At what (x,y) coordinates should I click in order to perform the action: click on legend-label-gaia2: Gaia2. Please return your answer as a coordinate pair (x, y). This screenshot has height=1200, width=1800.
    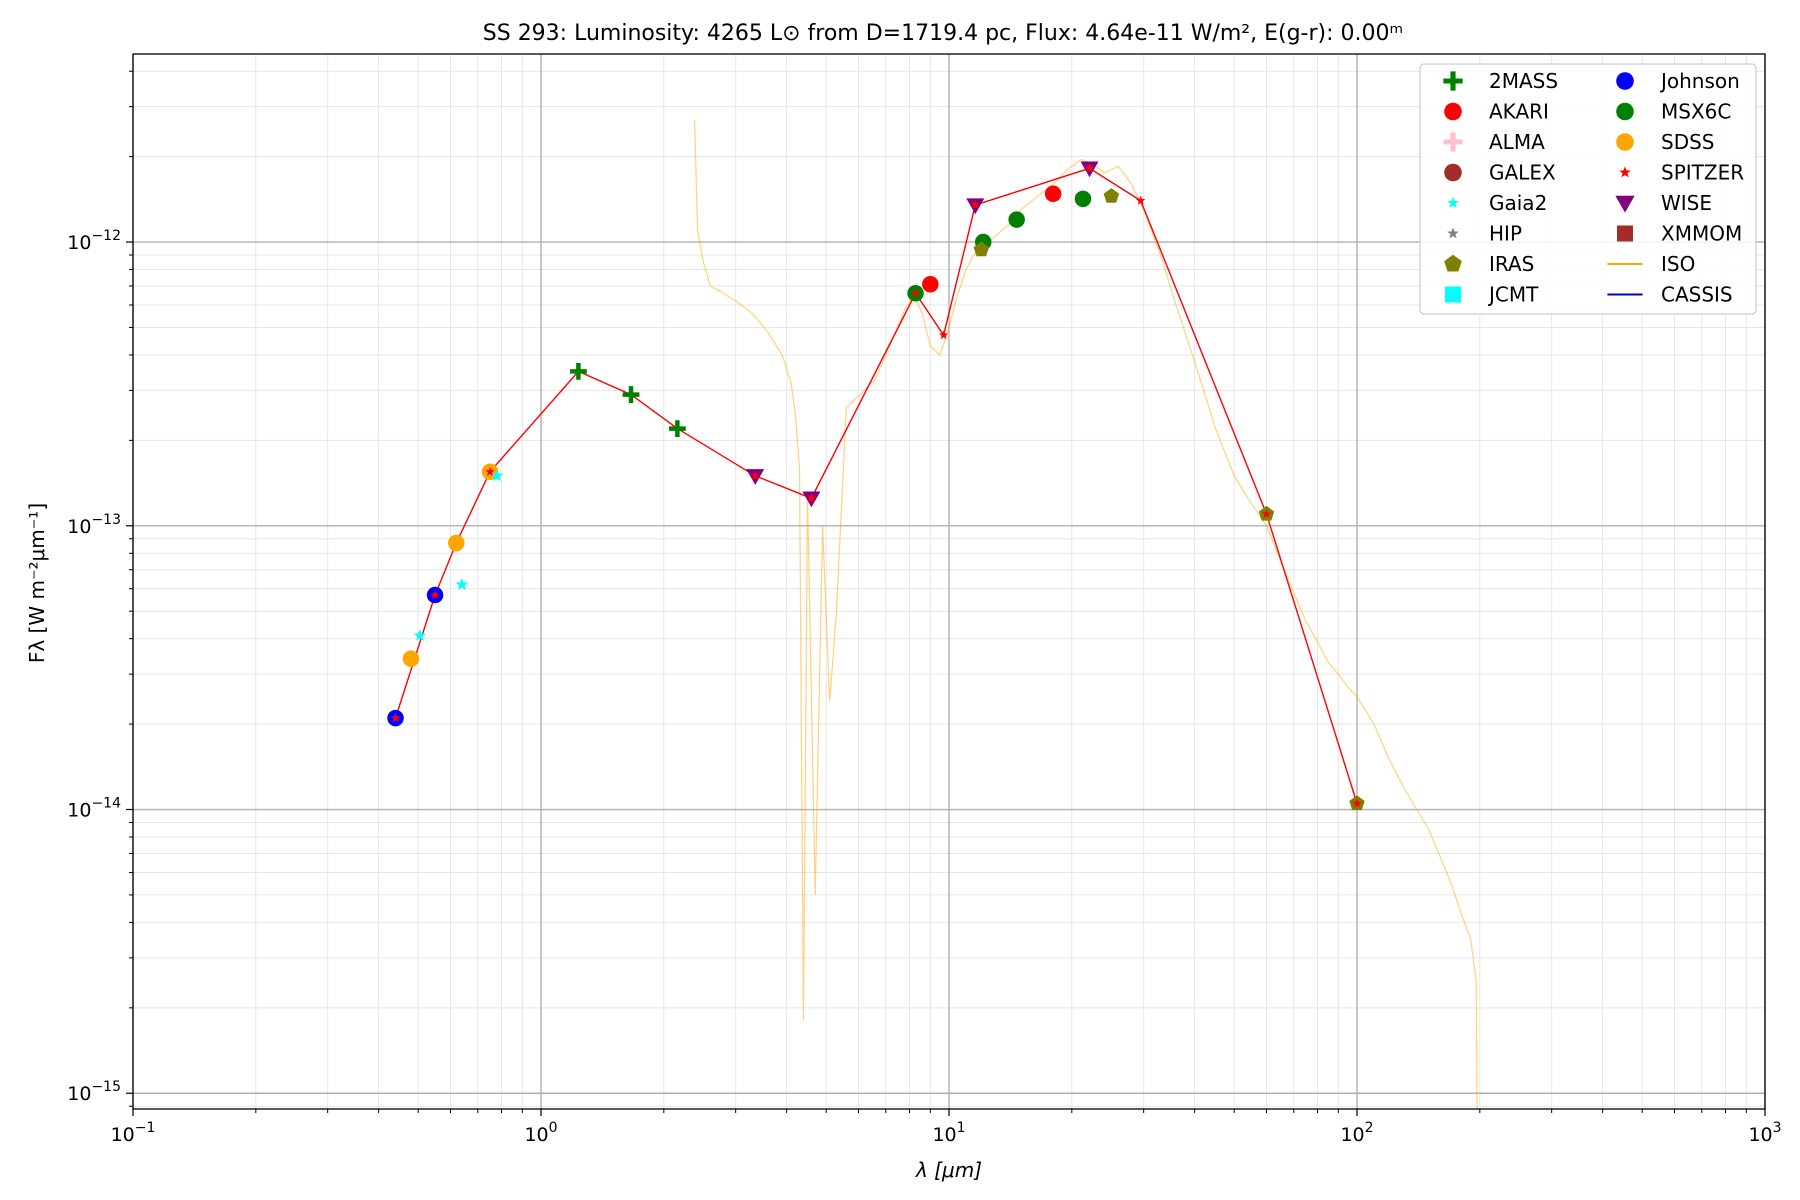
    Looking at the image, I should click on (1518, 203).